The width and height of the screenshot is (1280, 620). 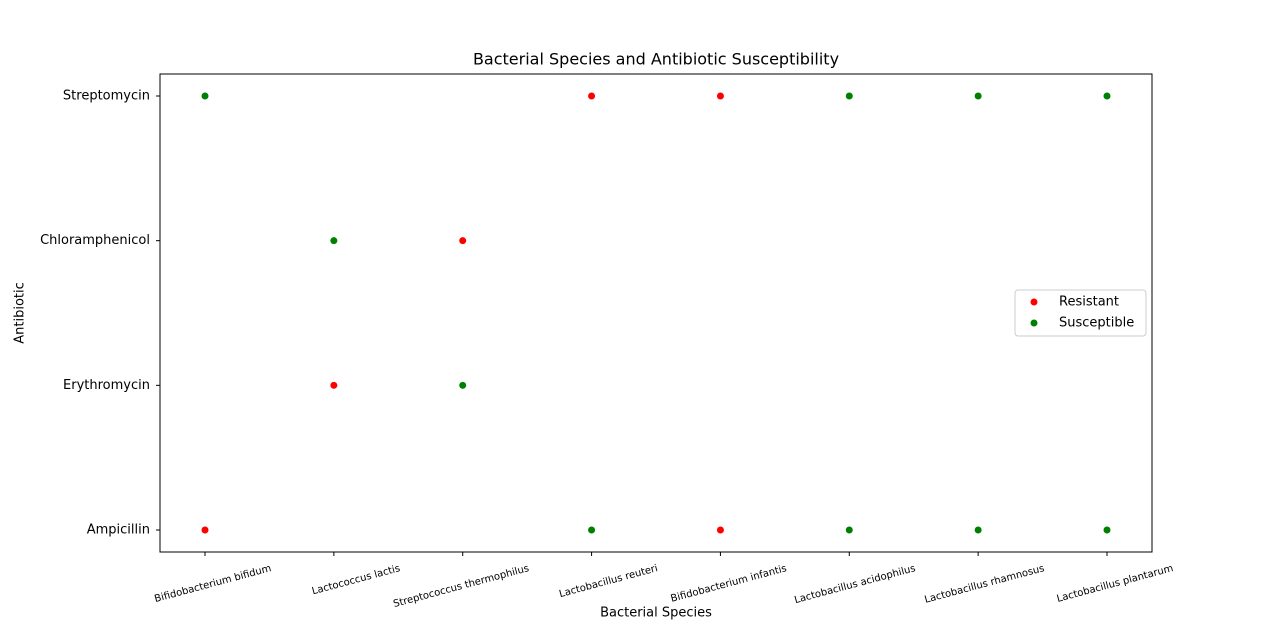 I want to click on x-tick-label: Lactobacillus acidophilus, so click(x=855, y=584).